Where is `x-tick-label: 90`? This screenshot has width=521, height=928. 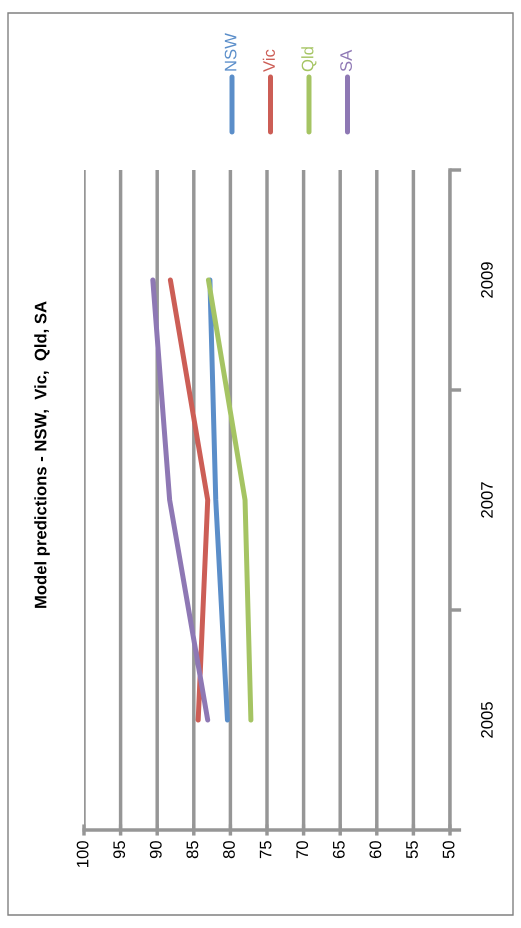
x-tick-label: 90 is located at coordinates (156, 849).